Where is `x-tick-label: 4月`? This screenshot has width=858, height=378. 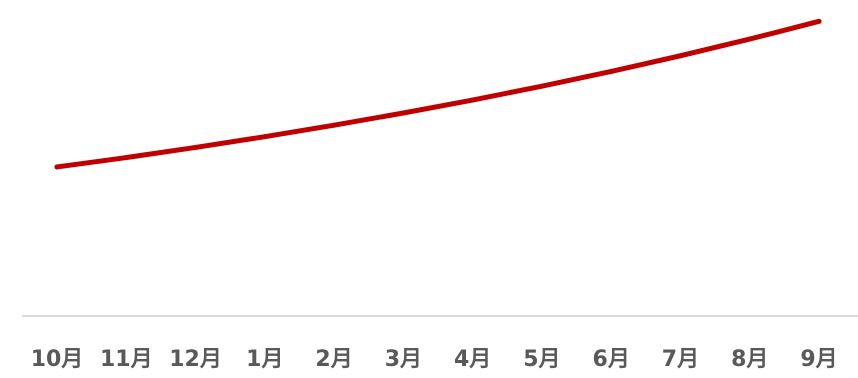
x-tick-label: 4月 is located at coordinates (472, 359).